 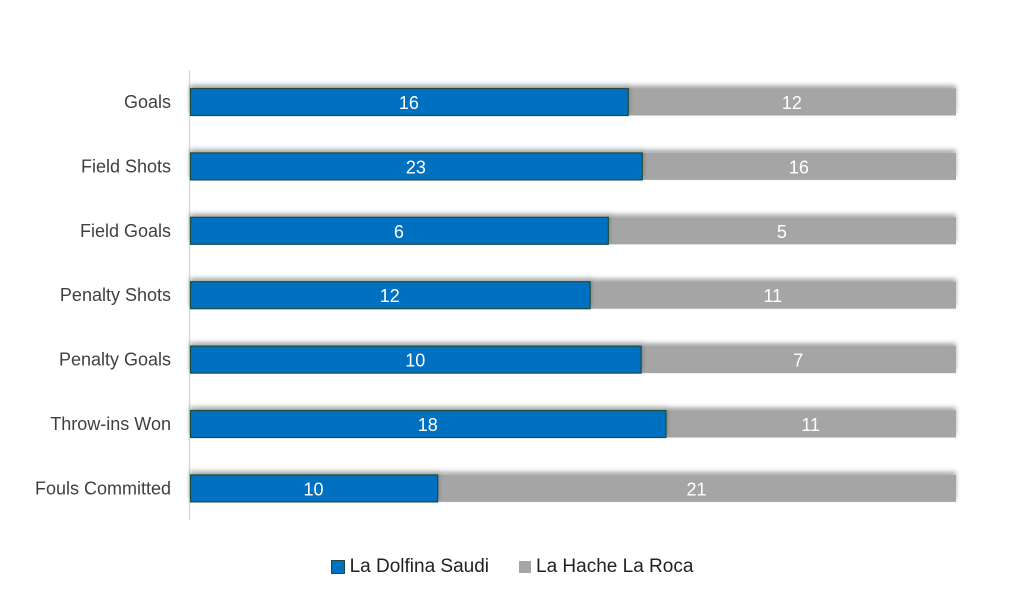 I want to click on data-label-series-1: 16, so click(x=409, y=103).